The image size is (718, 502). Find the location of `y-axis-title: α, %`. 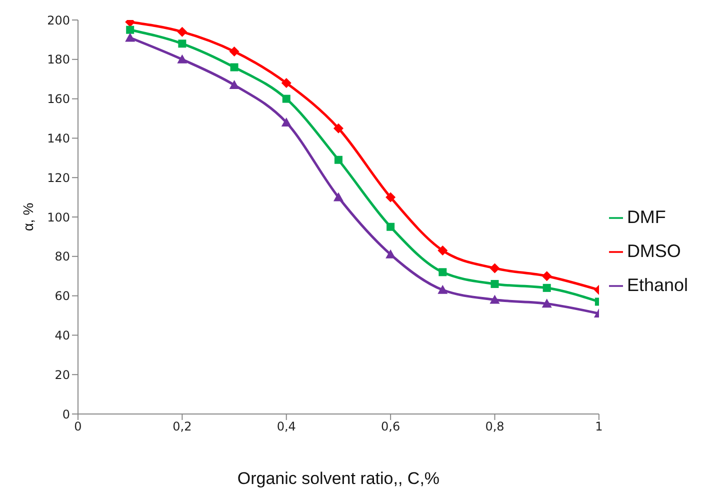

y-axis-title: α, % is located at coordinates (28, 217).